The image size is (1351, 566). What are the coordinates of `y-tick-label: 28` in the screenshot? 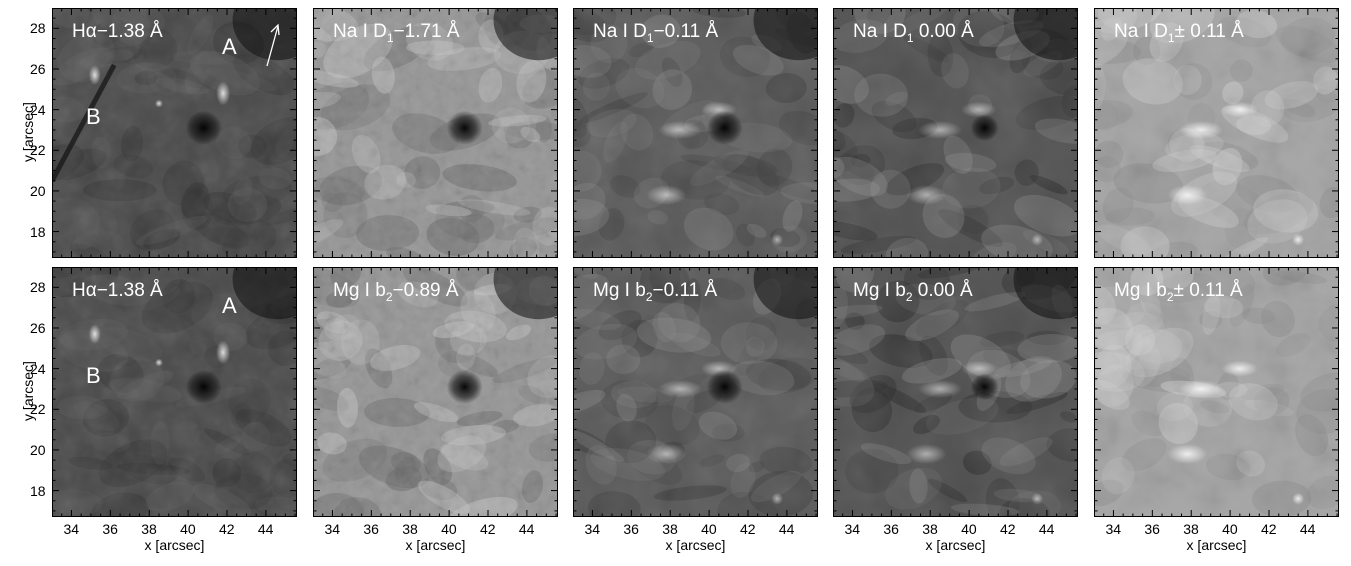 It's located at (38, 287).